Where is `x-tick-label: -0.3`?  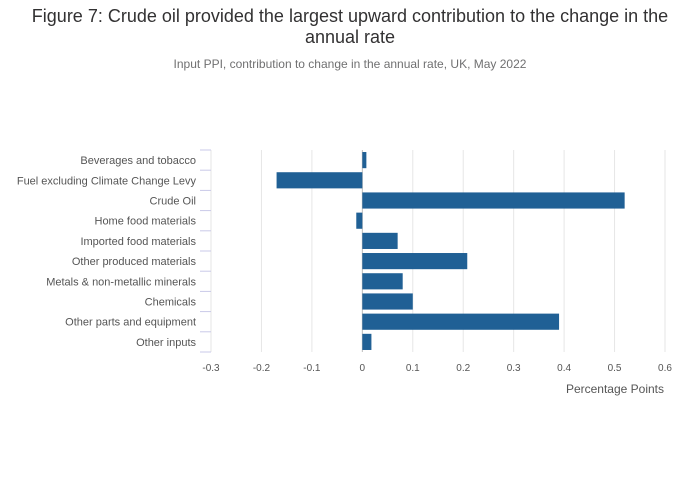 x-tick-label: -0.3 is located at coordinates (211, 368).